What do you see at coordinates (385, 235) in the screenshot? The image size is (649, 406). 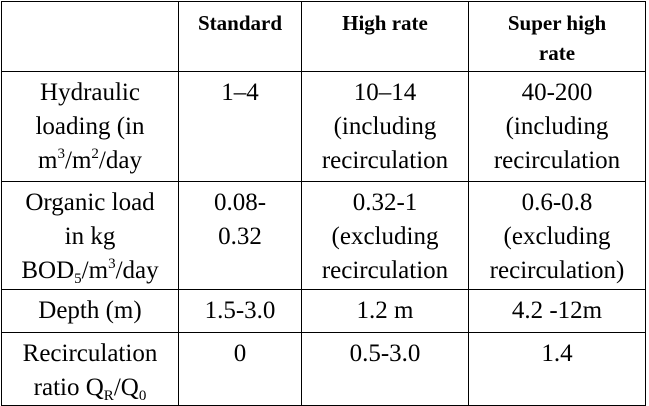 I see `cell-organic-high-rate: 0.32-1 (excluding recirculation` at bounding box center [385, 235].